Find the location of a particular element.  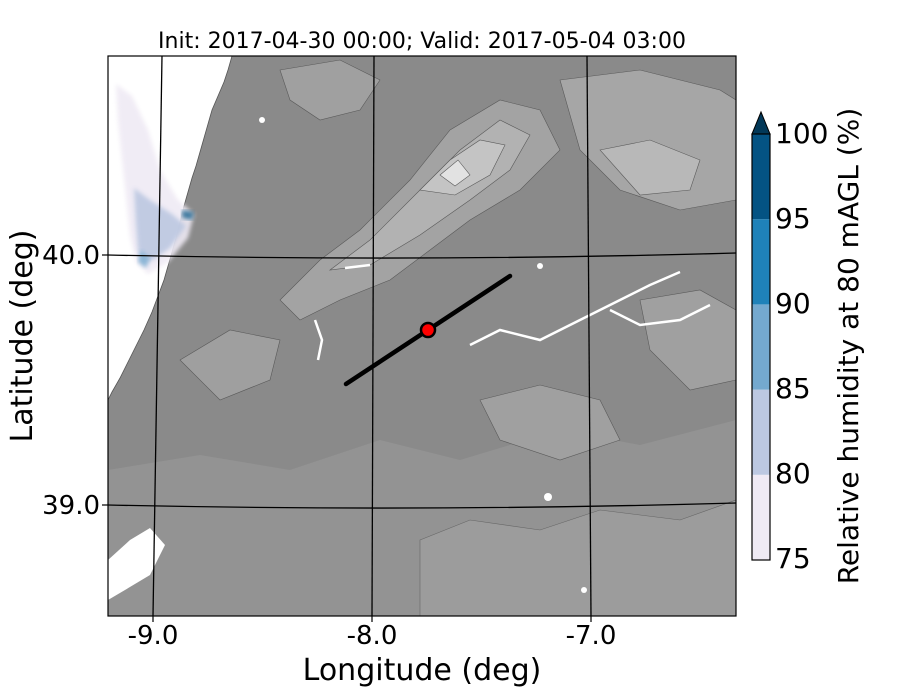

plain-terrain is located at coordinates (577, 557).